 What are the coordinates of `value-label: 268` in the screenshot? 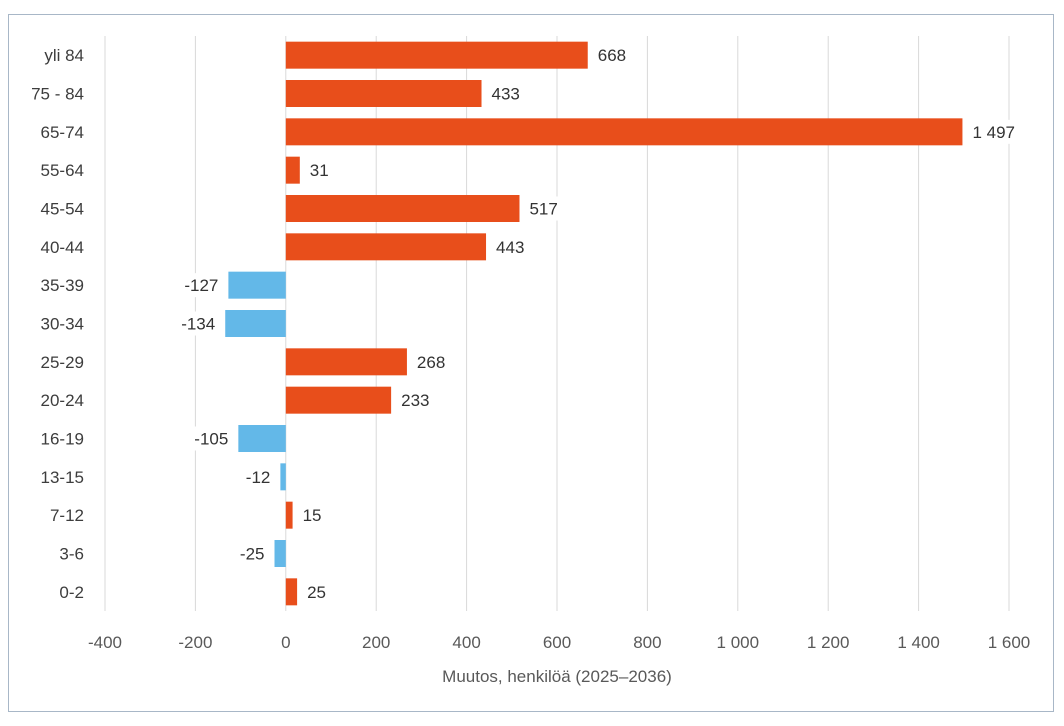 It's located at (431, 362).